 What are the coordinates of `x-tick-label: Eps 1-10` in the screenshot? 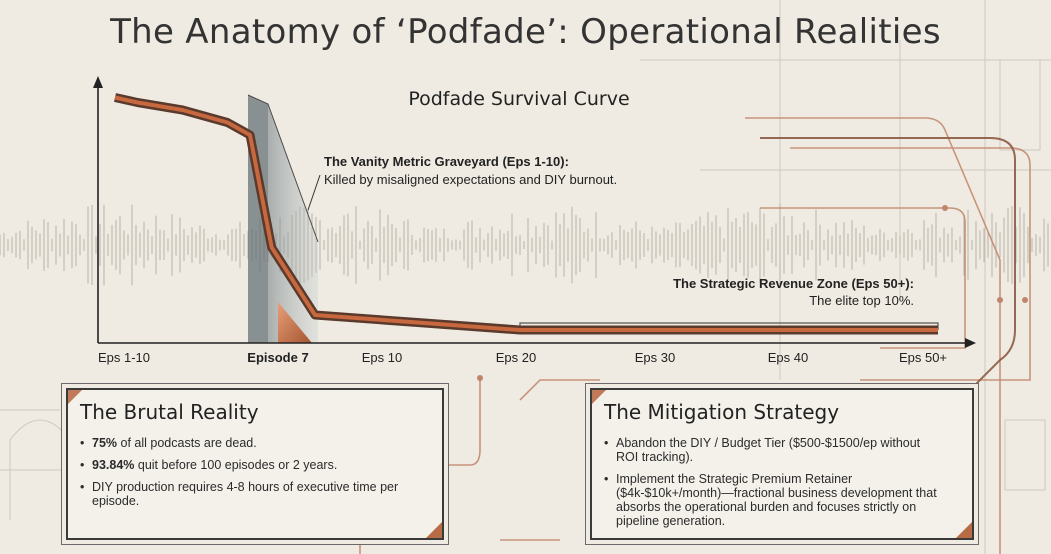 It's located at (124, 357).